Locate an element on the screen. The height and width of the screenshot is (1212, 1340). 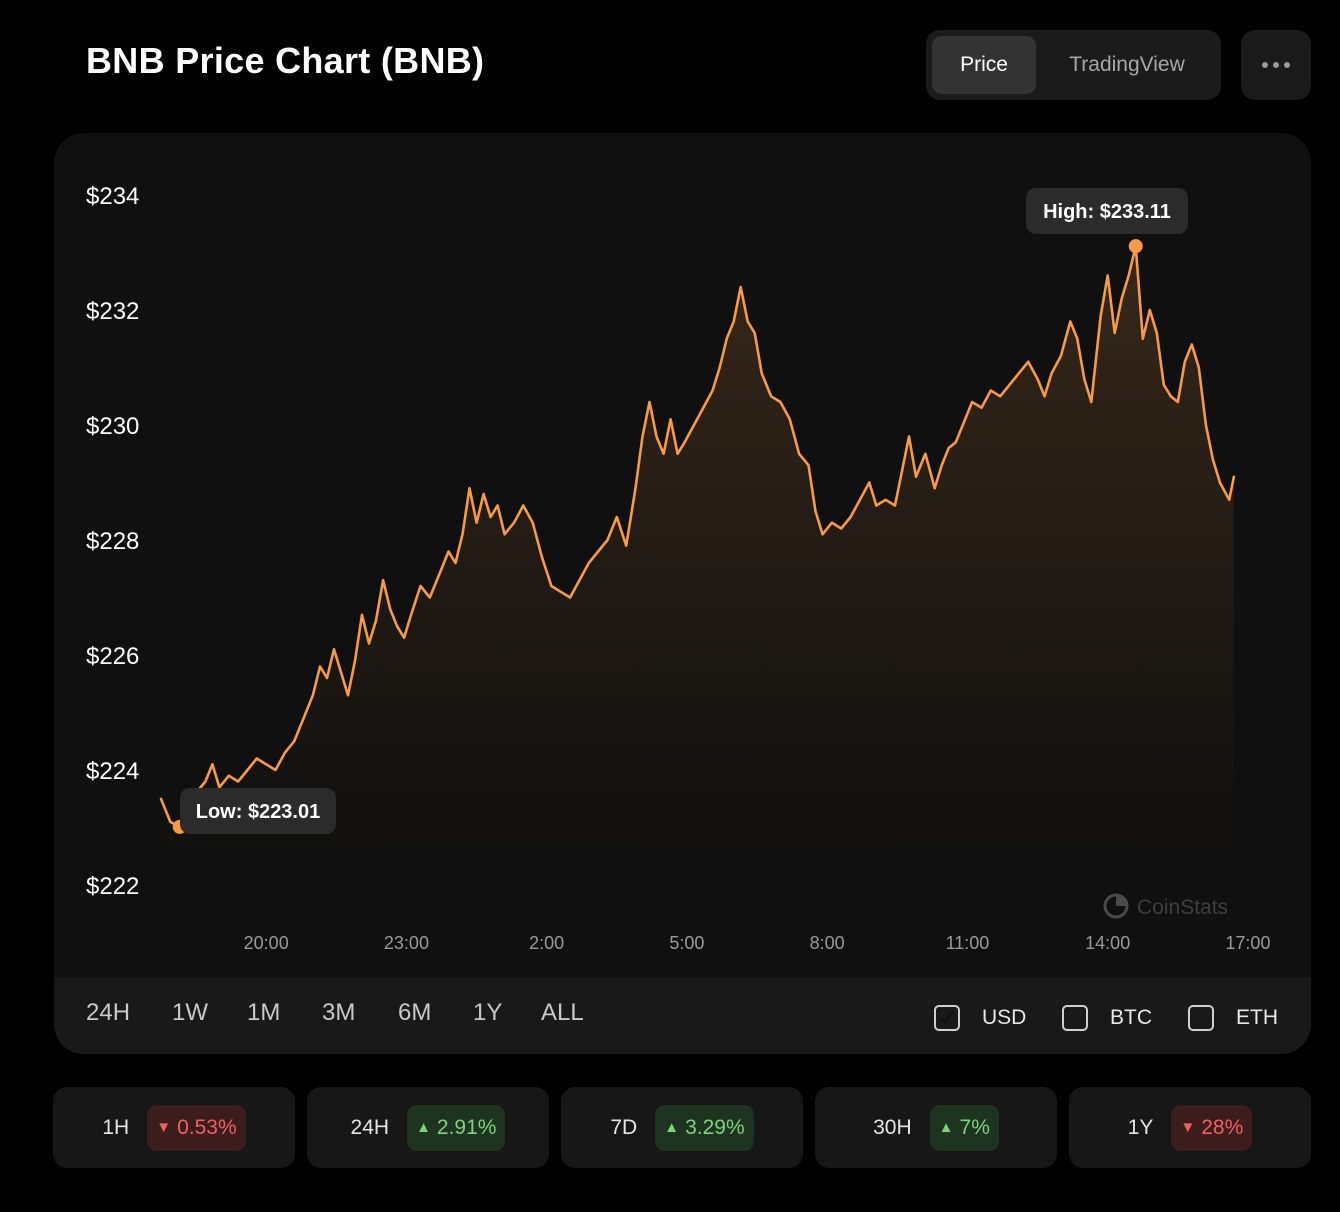
eth-label: ETH is located at coordinates (1257, 1017).